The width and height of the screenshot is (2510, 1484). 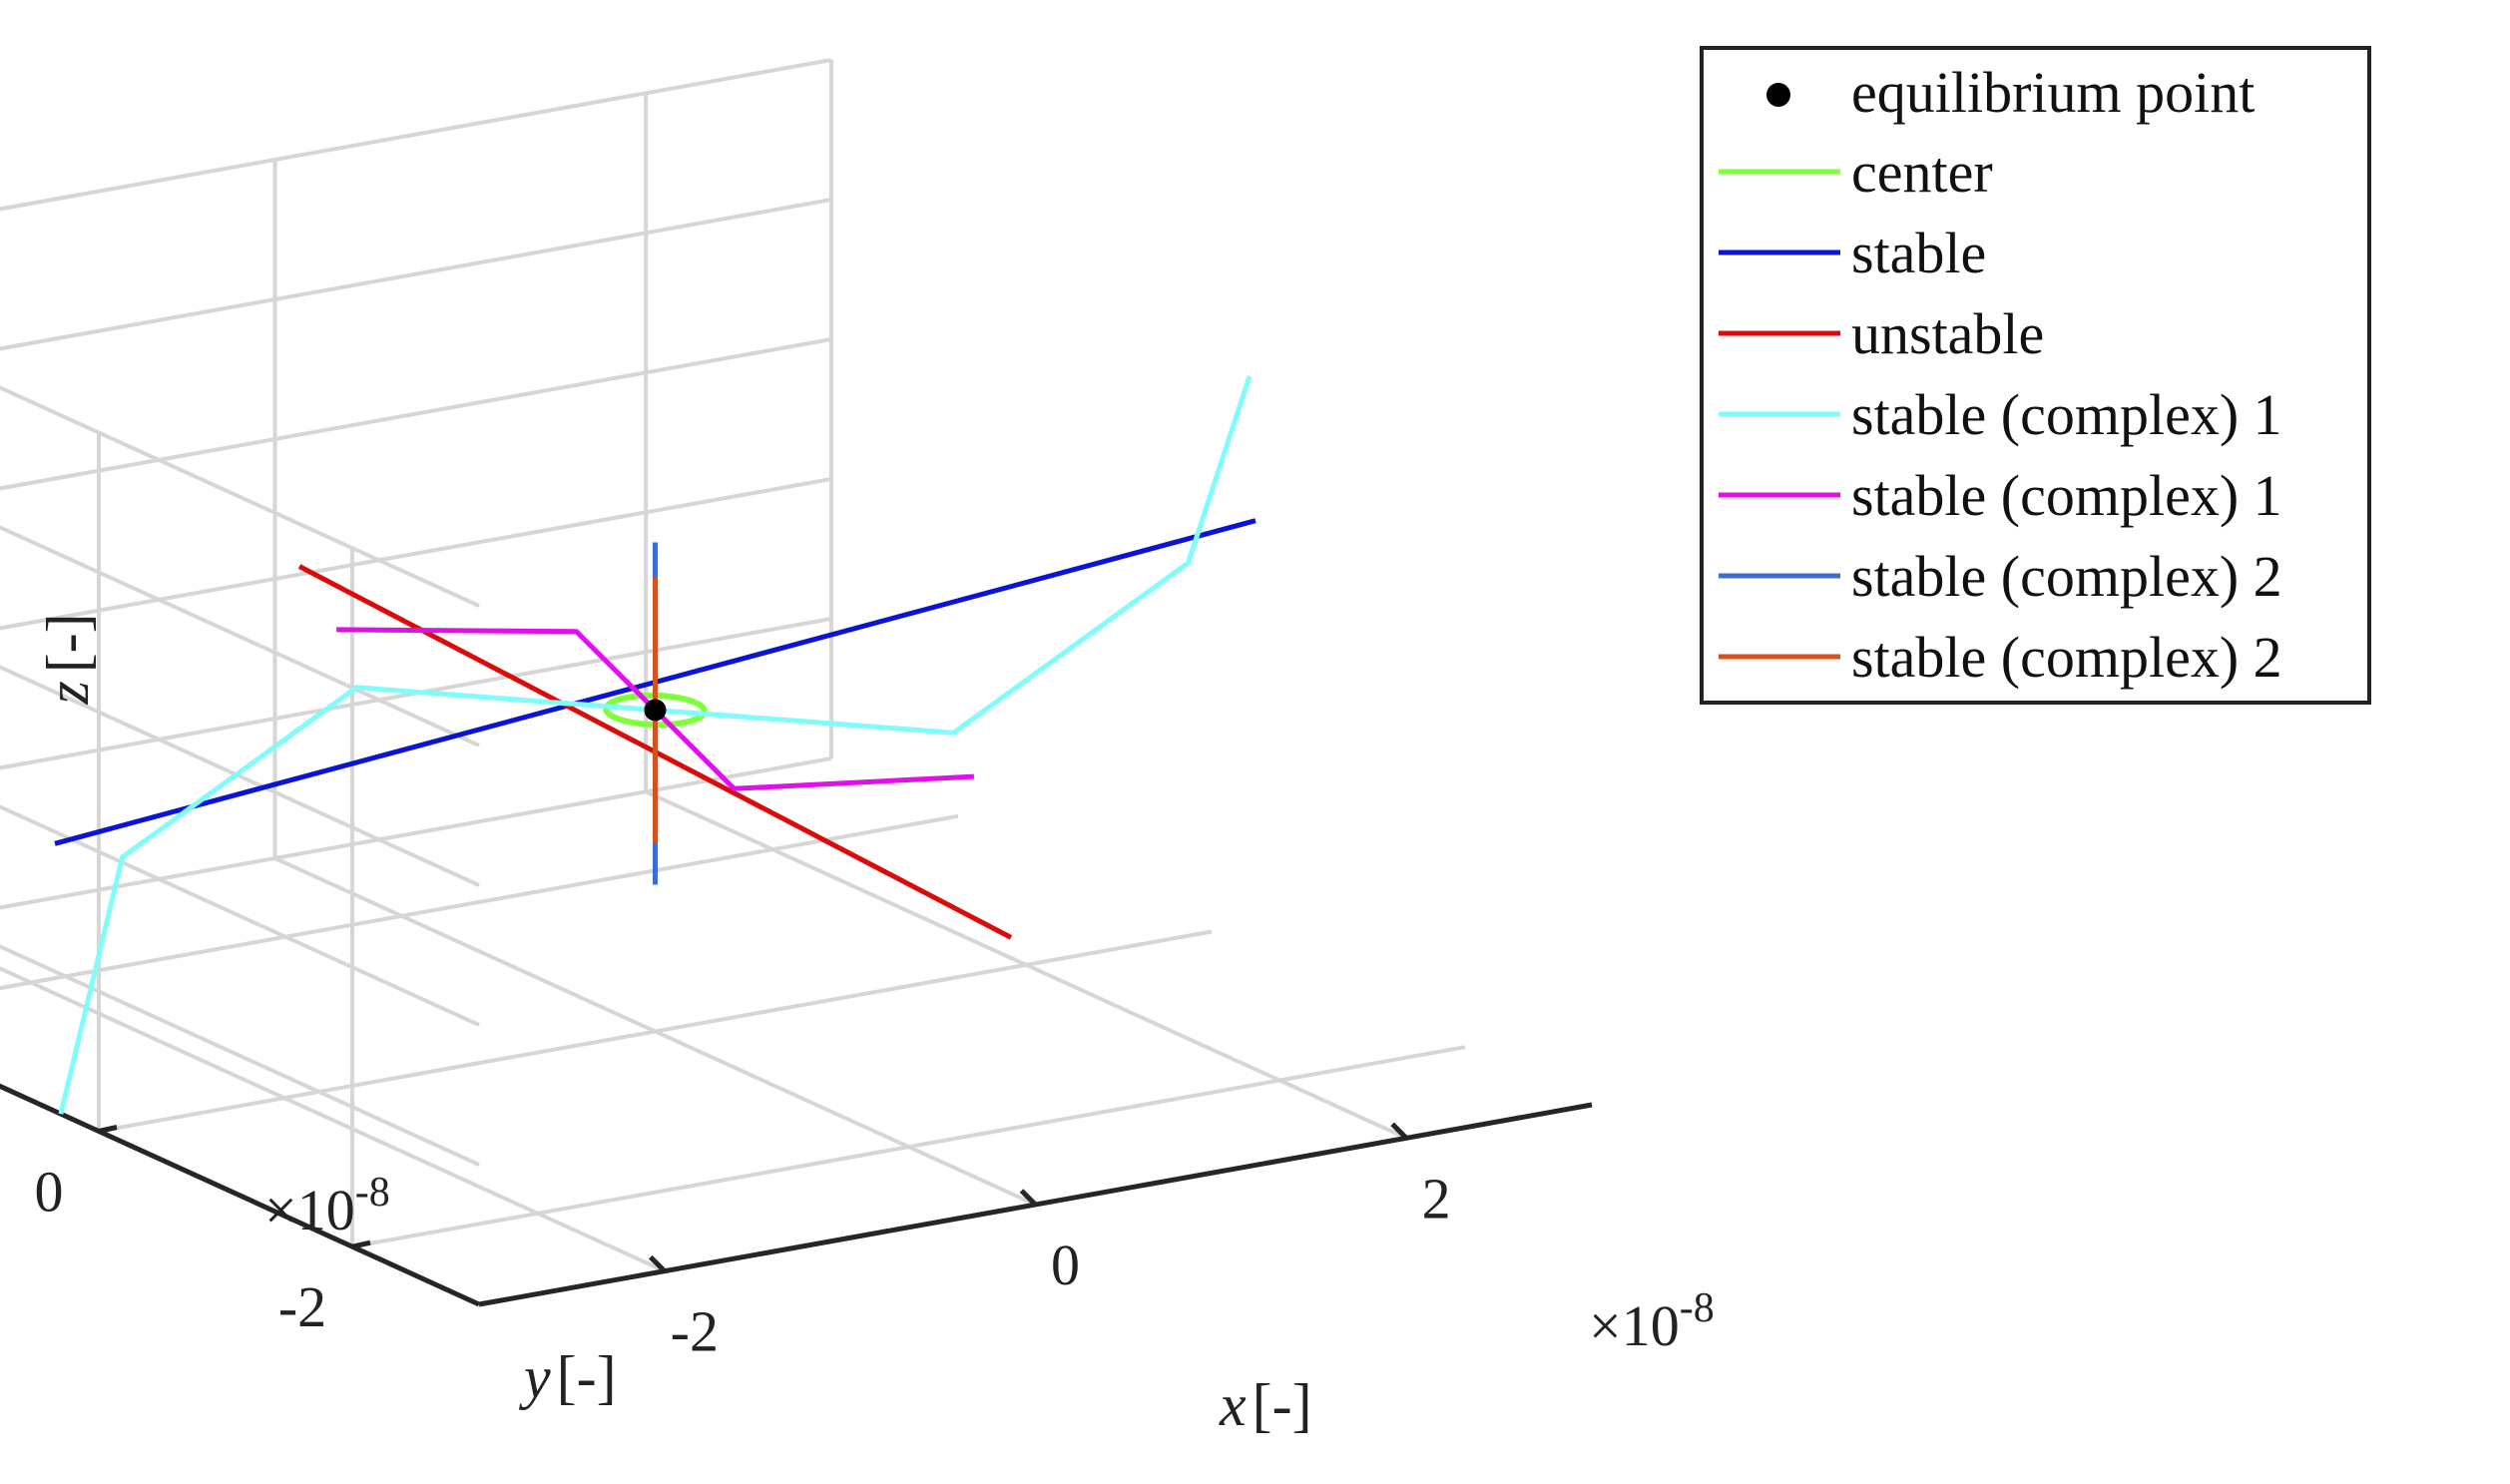 I want to click on legend-label-stable-complex-1-4: stable (complex) 1, so click(x=2066, y=495).